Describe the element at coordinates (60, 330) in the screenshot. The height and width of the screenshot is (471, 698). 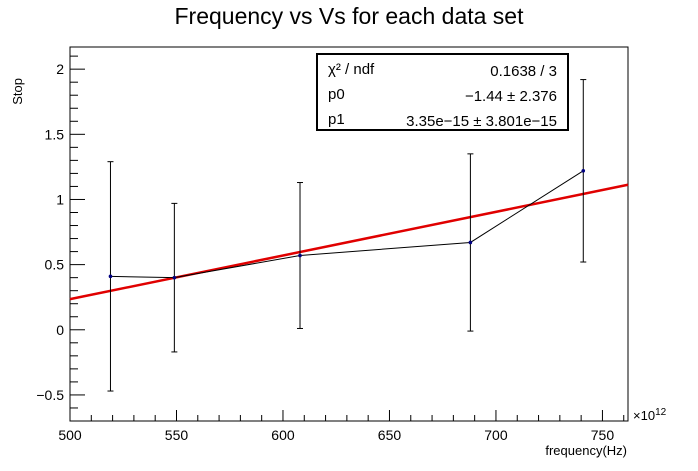
I see `y-tick-label: 0` at that location.